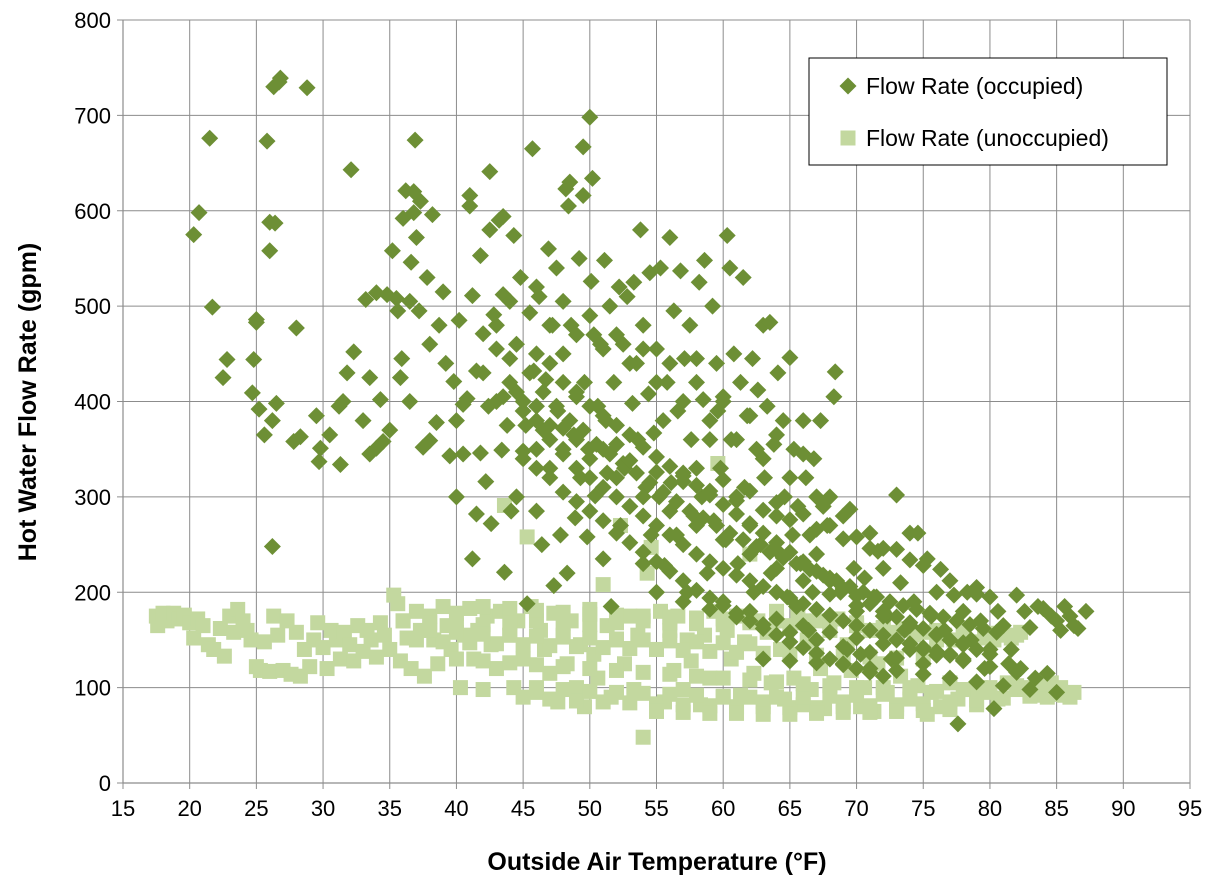  I want to click on x-tick-label: 35, so click(390, 808).